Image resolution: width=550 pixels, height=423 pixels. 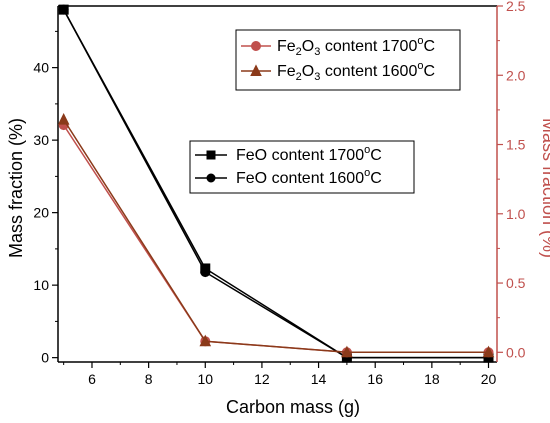 What do you see at coordinates (41, 285) in the screenshot?
I see `y-left-tick-label: 10` at bounding box center [41, 285].